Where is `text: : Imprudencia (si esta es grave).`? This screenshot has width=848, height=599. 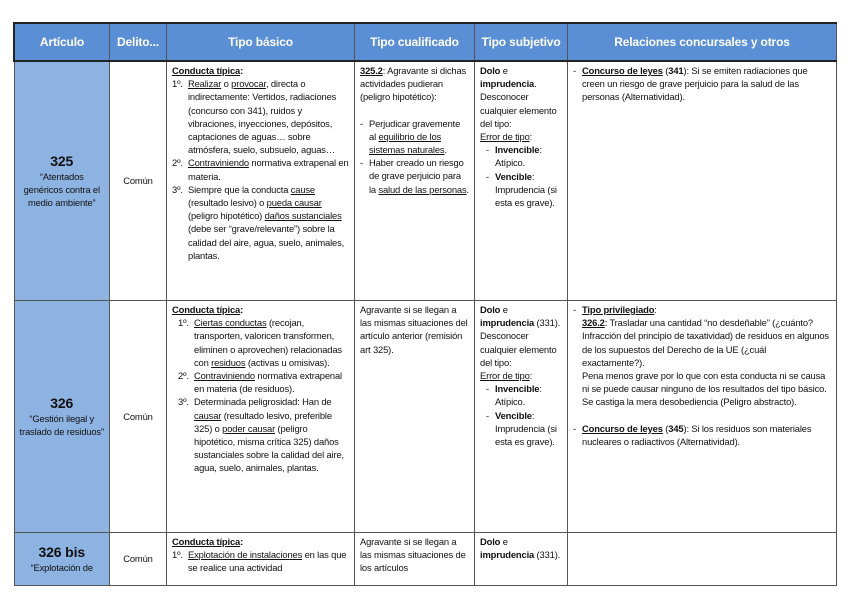 text: : Imprudencia (si esta es grave). is located at coordinates (526, 189).